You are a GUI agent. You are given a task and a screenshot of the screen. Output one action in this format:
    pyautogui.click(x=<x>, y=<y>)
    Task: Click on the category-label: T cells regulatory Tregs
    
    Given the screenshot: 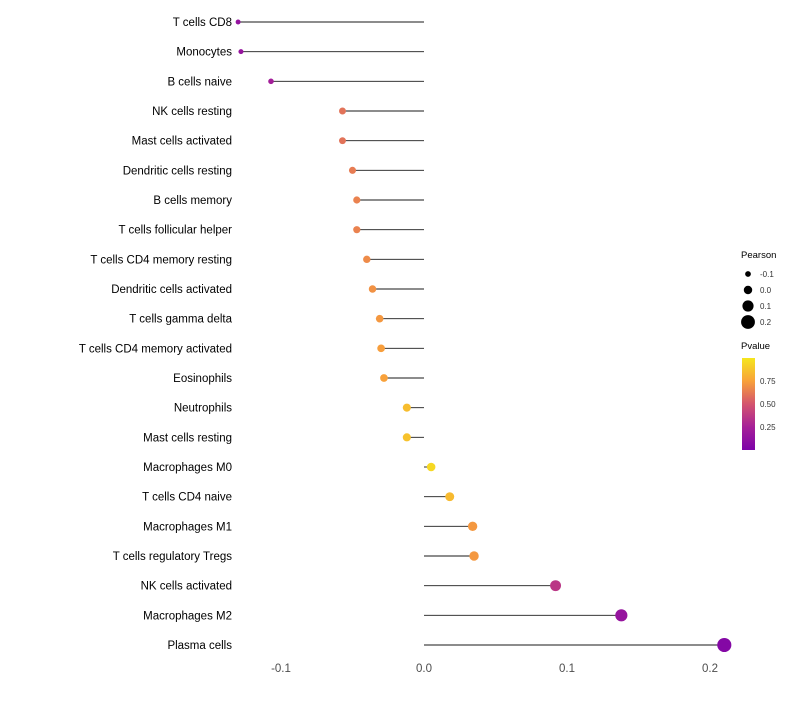 What is the action you would take?
    pyautogui.click(x=173, y=557)
    